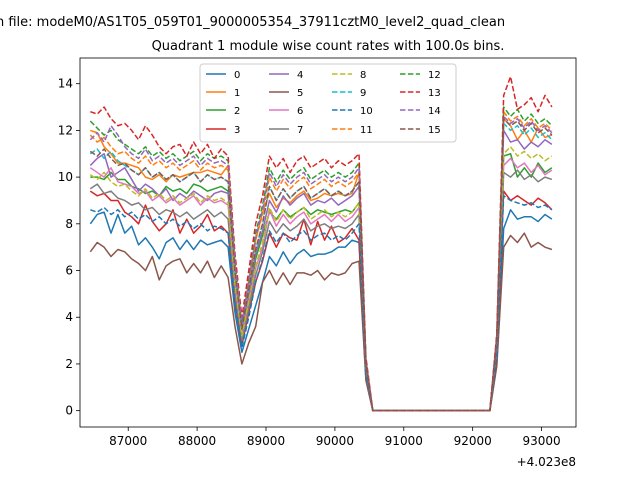  Describe the element at coordinates (404, 441) in the screenshot. I see `x-tick-label: 91000` at that location.